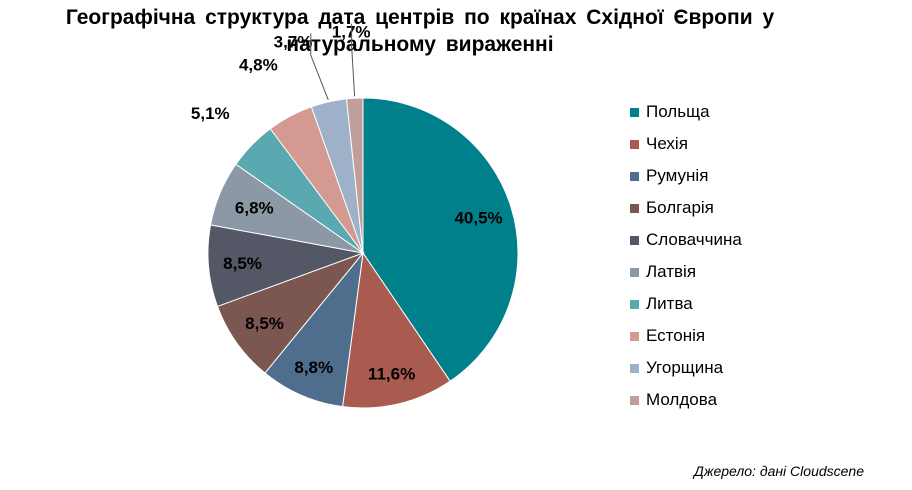 Image resolution: width=912 pixels, height=490 pixels. What do you see at coordinates (313, 367) in the screenshot?
I see `data-label-3: 8,8%` at bounding box center [313, 367].